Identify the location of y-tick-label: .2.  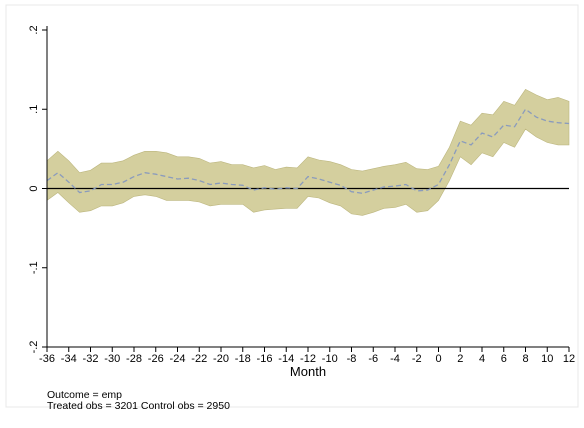
(34, 29).